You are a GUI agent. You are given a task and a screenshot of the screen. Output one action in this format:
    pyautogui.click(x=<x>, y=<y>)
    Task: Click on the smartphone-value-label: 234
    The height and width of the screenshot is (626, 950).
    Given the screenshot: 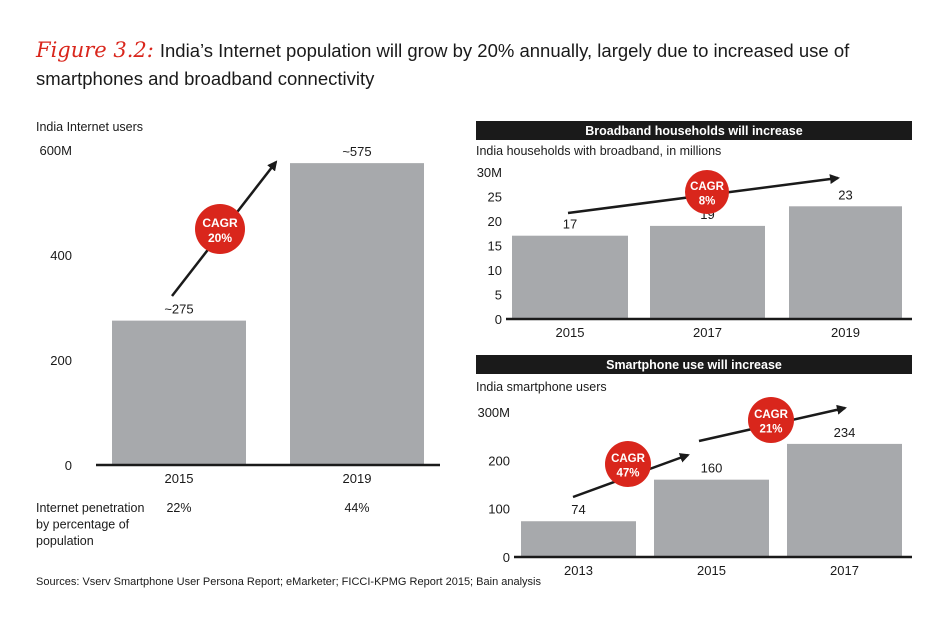 What is the action you would take?
    pyautogui.click(x=845, y=432)
    